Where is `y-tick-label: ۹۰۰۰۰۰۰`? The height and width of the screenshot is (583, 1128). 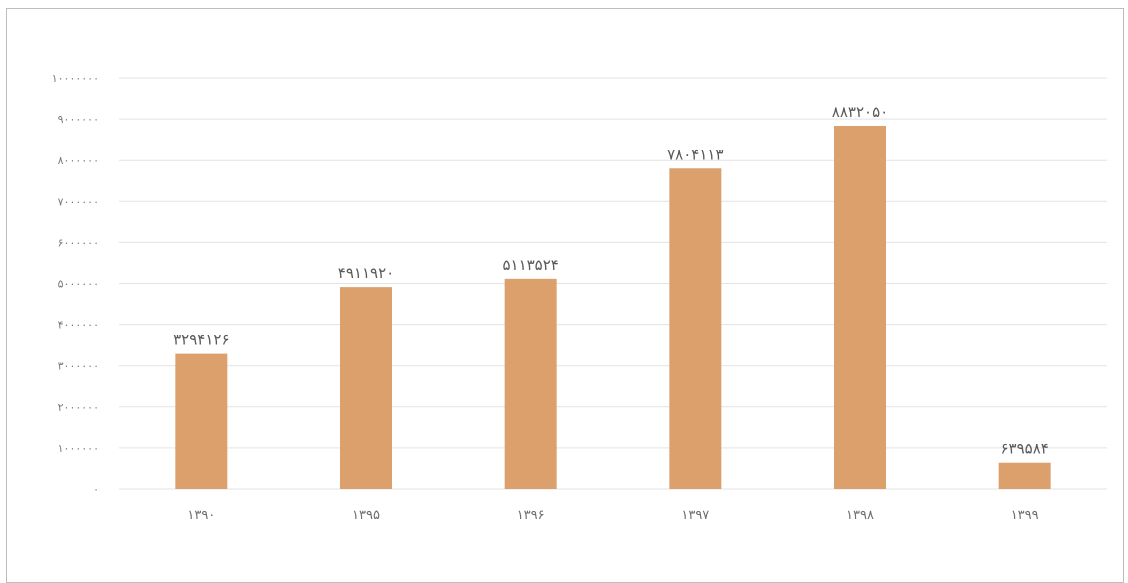
y-tick-label: ۹۰۰۰۰۰۰ is located at coordinates (78, 119).